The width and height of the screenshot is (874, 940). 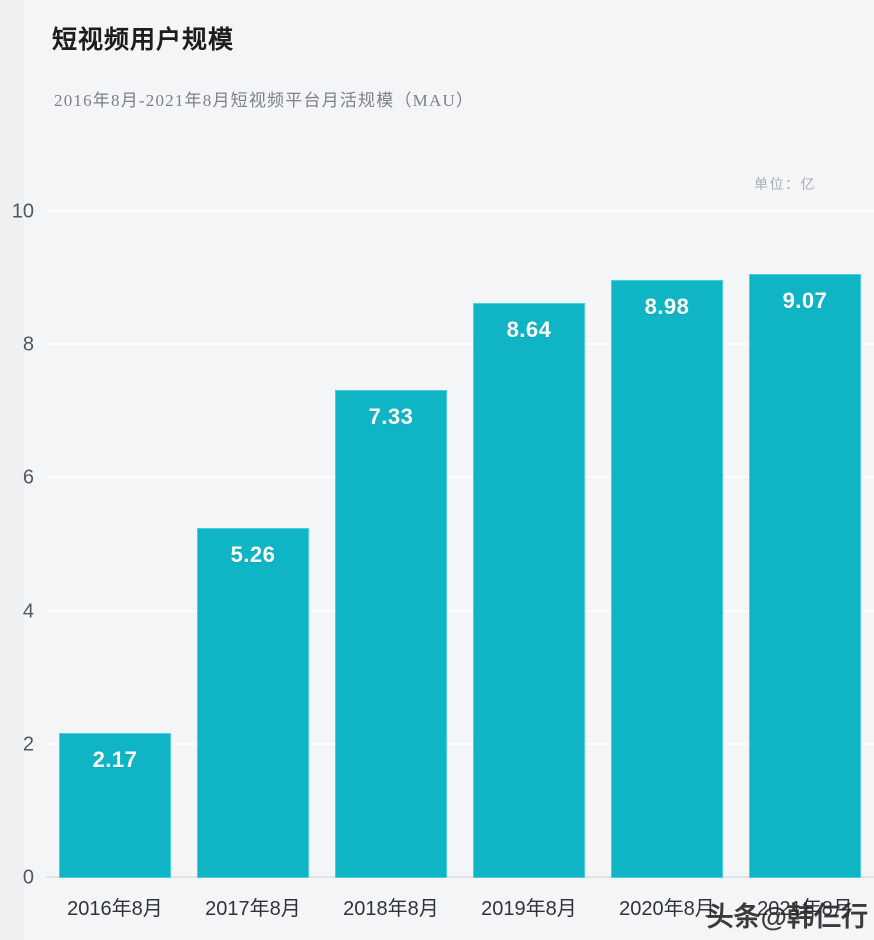 I want to click on bar: 8.64, so click(x=529, y=590).